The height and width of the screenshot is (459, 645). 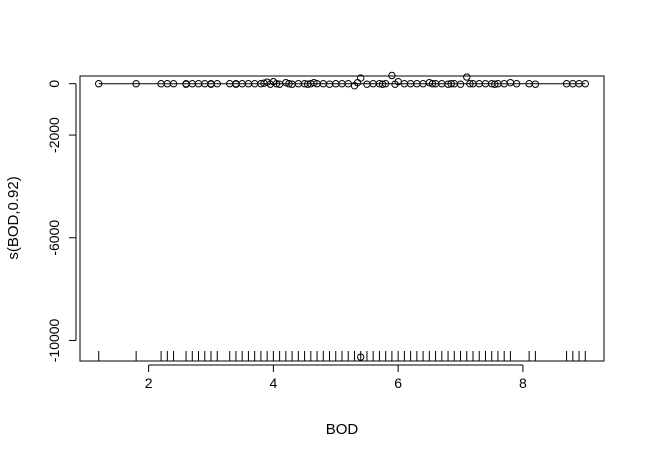 What do you see at coordinates (523, 383) in the screenshot?
I see `x-tick-label: 8` at bounding box center [523, 383].